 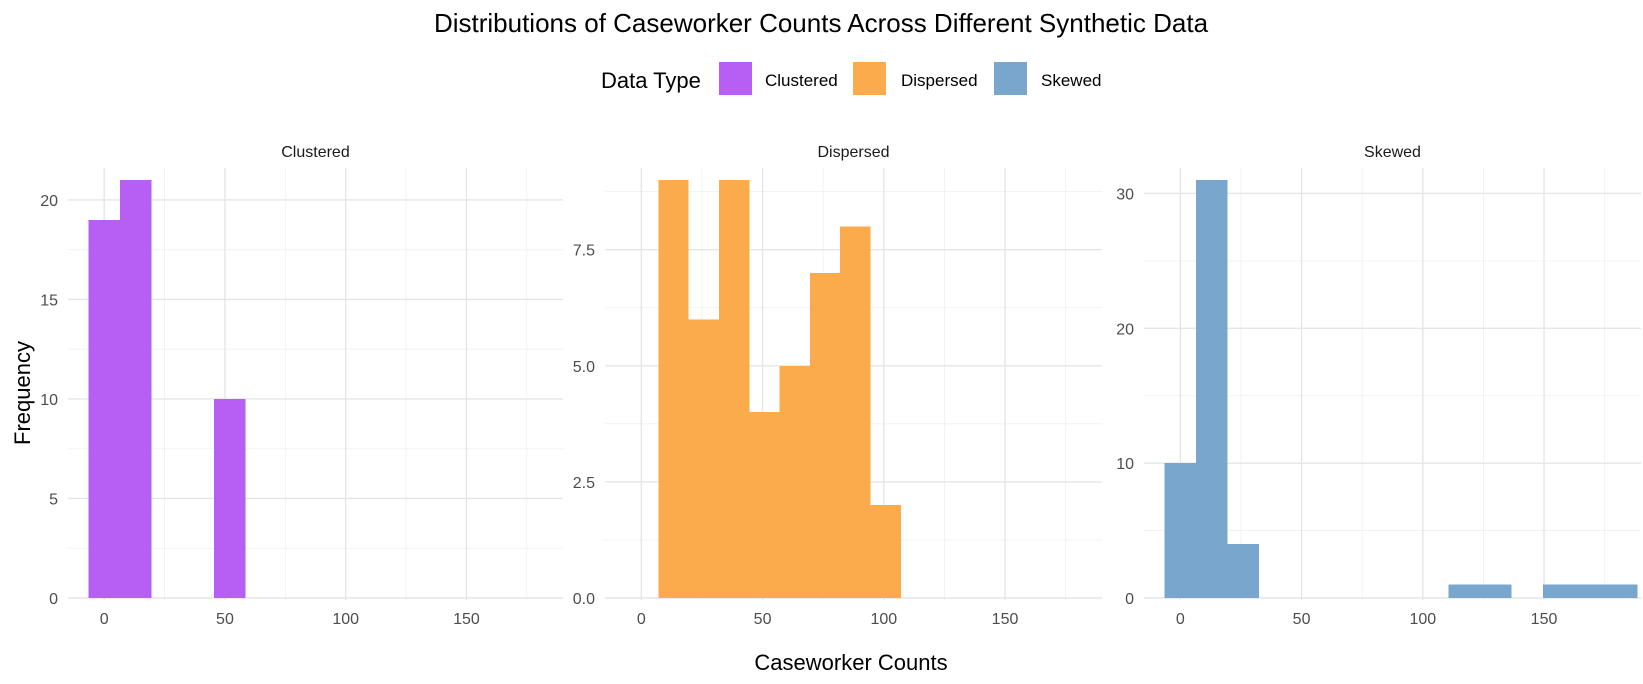 I want to click on y-tick-label: 15, so click(x=49, y=300).